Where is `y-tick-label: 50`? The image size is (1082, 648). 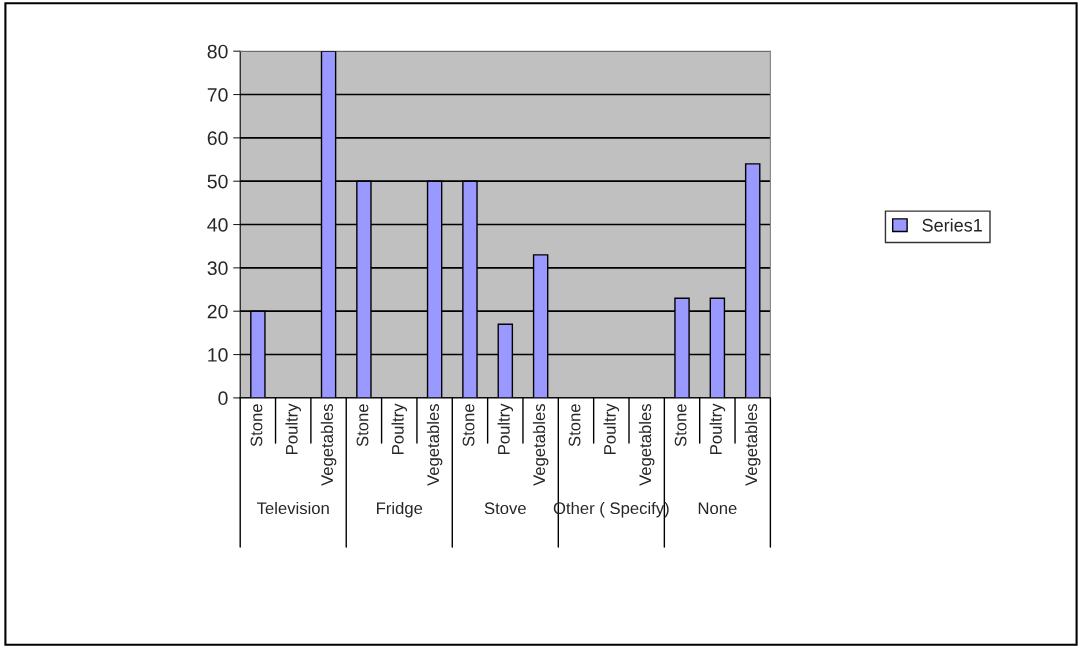
y-tick-label: 50 is located at coordinates (217, 181).